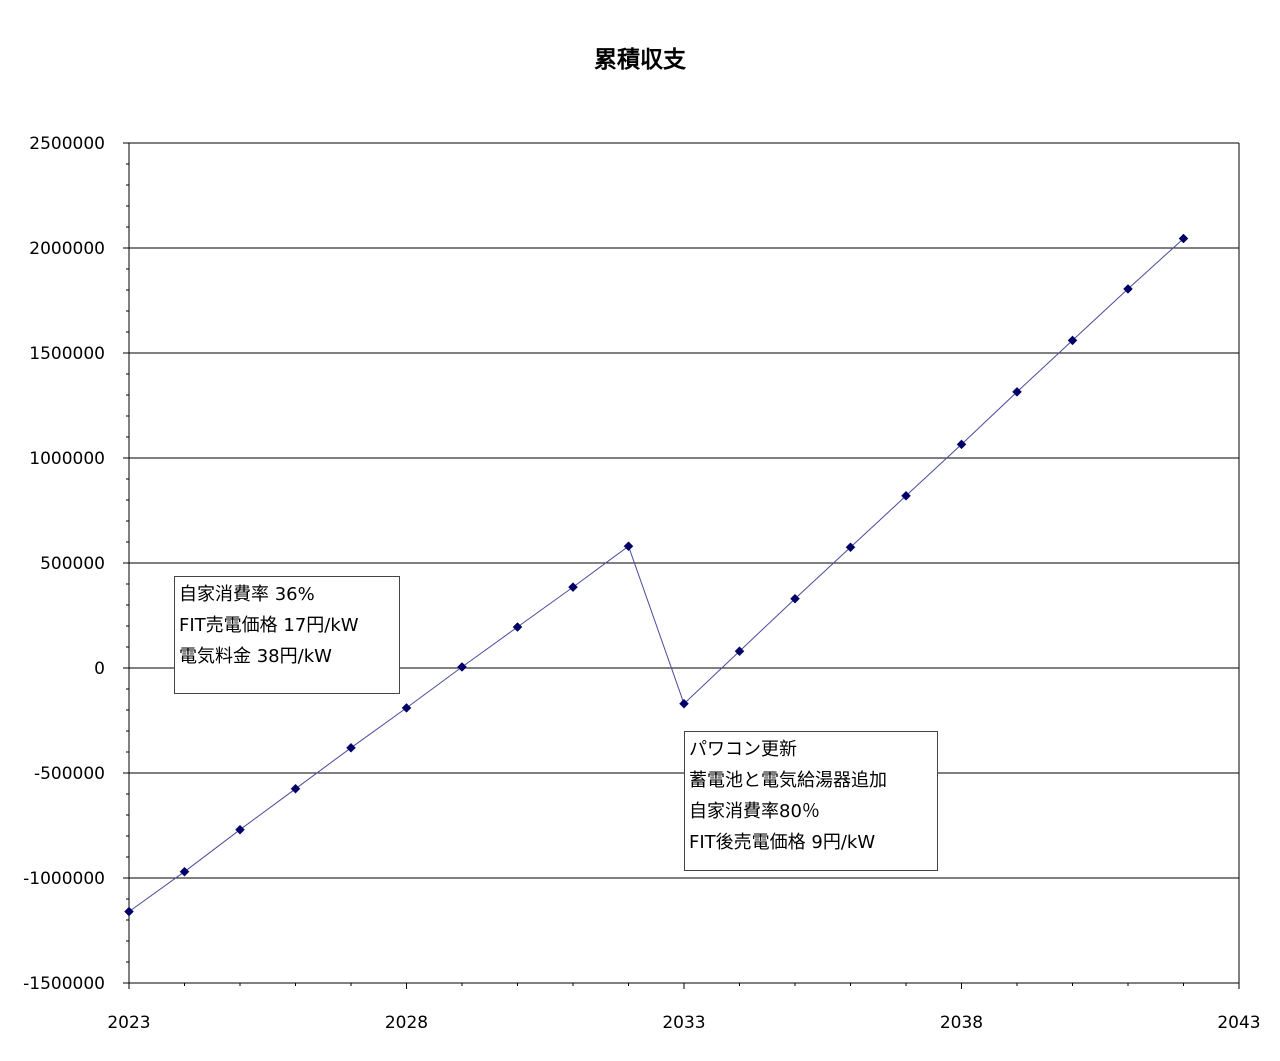 The image size is (1280, 1061). I want to click on x-tick-label: 2028, so click(406, 1023).